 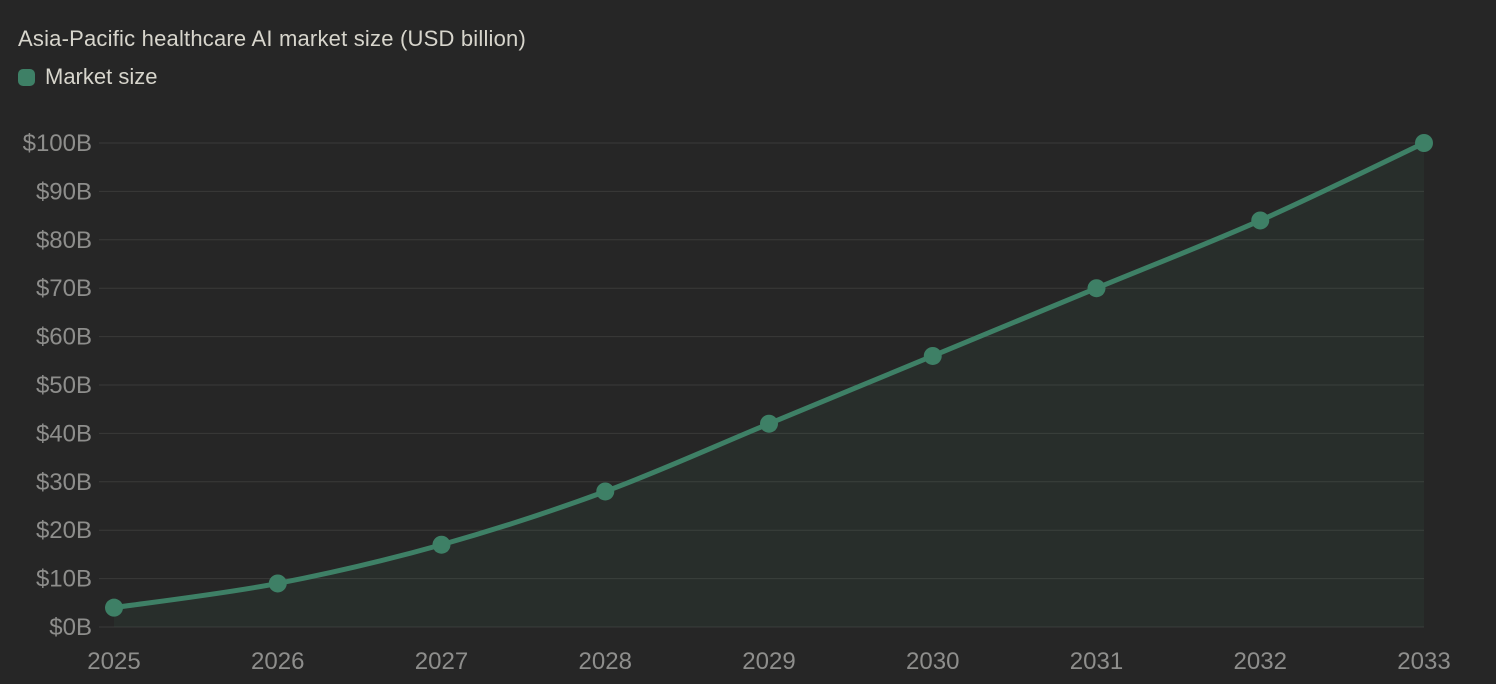 I want to click on y-axis-tick-label: $50B, so click(x=64, y=385).